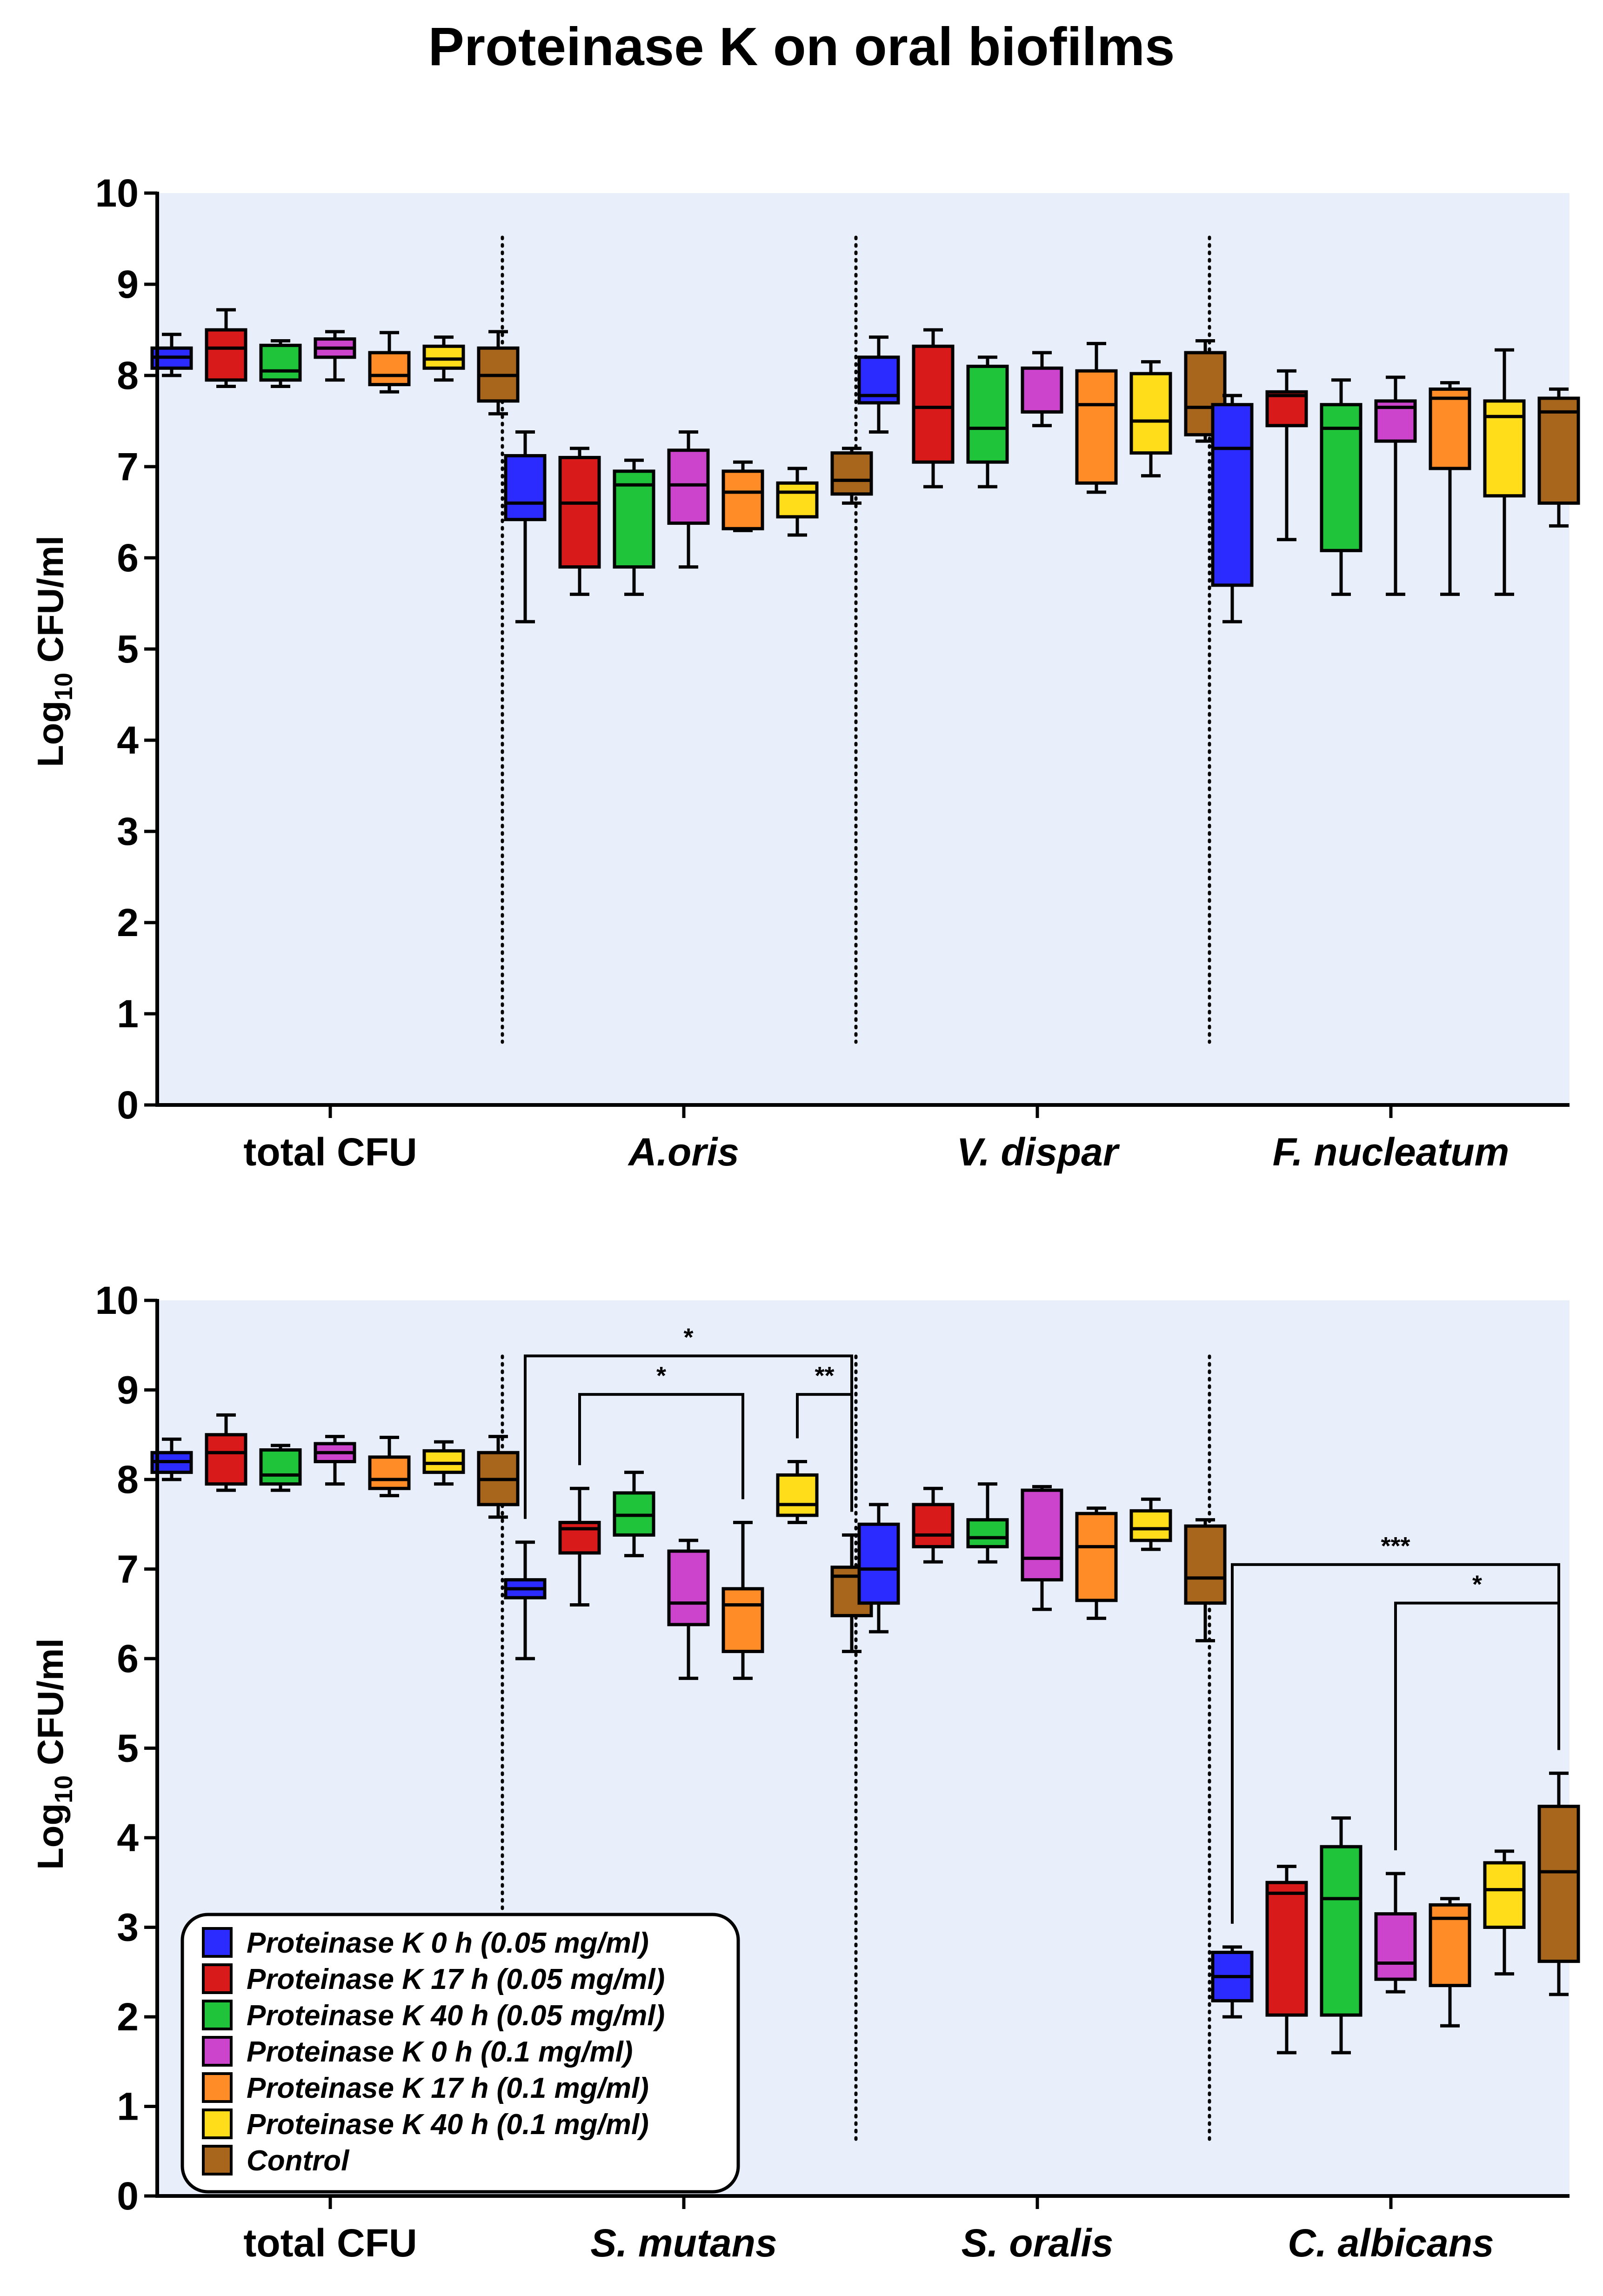  I want to click on x-category-label: A.oris, so click(683, 1152).